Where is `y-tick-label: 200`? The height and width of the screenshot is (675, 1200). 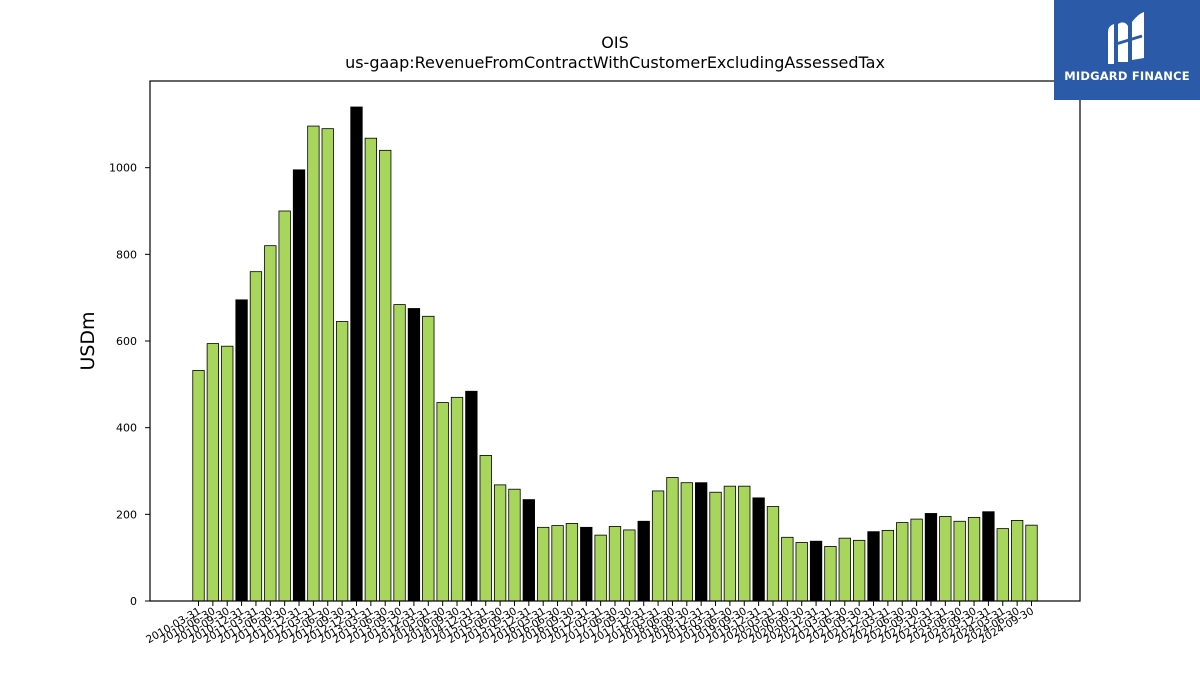
y-tick-label: 200 is located at coordinates (126, 514).